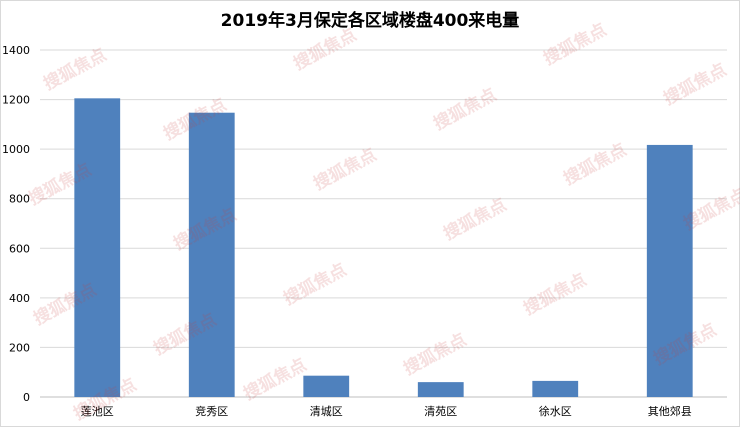 The image size is (740, 427). Describe the element at coordinates (16, 224) in the screenshot. I see `y-axis-tick-labels: 0 200 400 600 800 1000 1200 1400` at that location.